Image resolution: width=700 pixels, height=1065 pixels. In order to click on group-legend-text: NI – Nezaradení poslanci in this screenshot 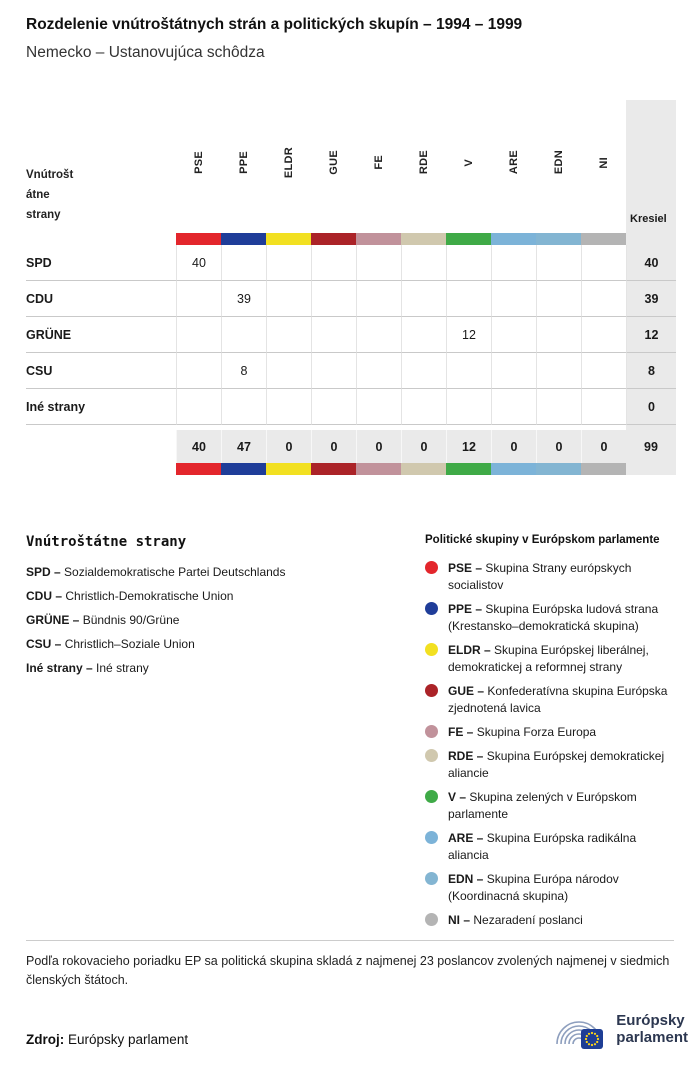, I will do `click(515, 920)`.